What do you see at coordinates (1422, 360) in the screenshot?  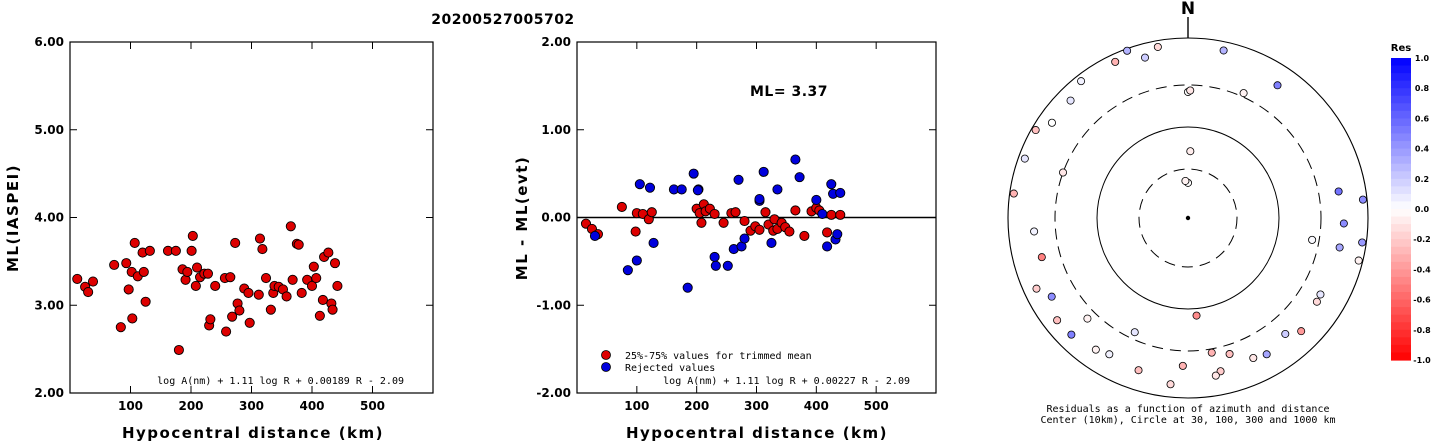 I see `colorbar-tick-label: -1.0` at bounding box center [1422, 360].